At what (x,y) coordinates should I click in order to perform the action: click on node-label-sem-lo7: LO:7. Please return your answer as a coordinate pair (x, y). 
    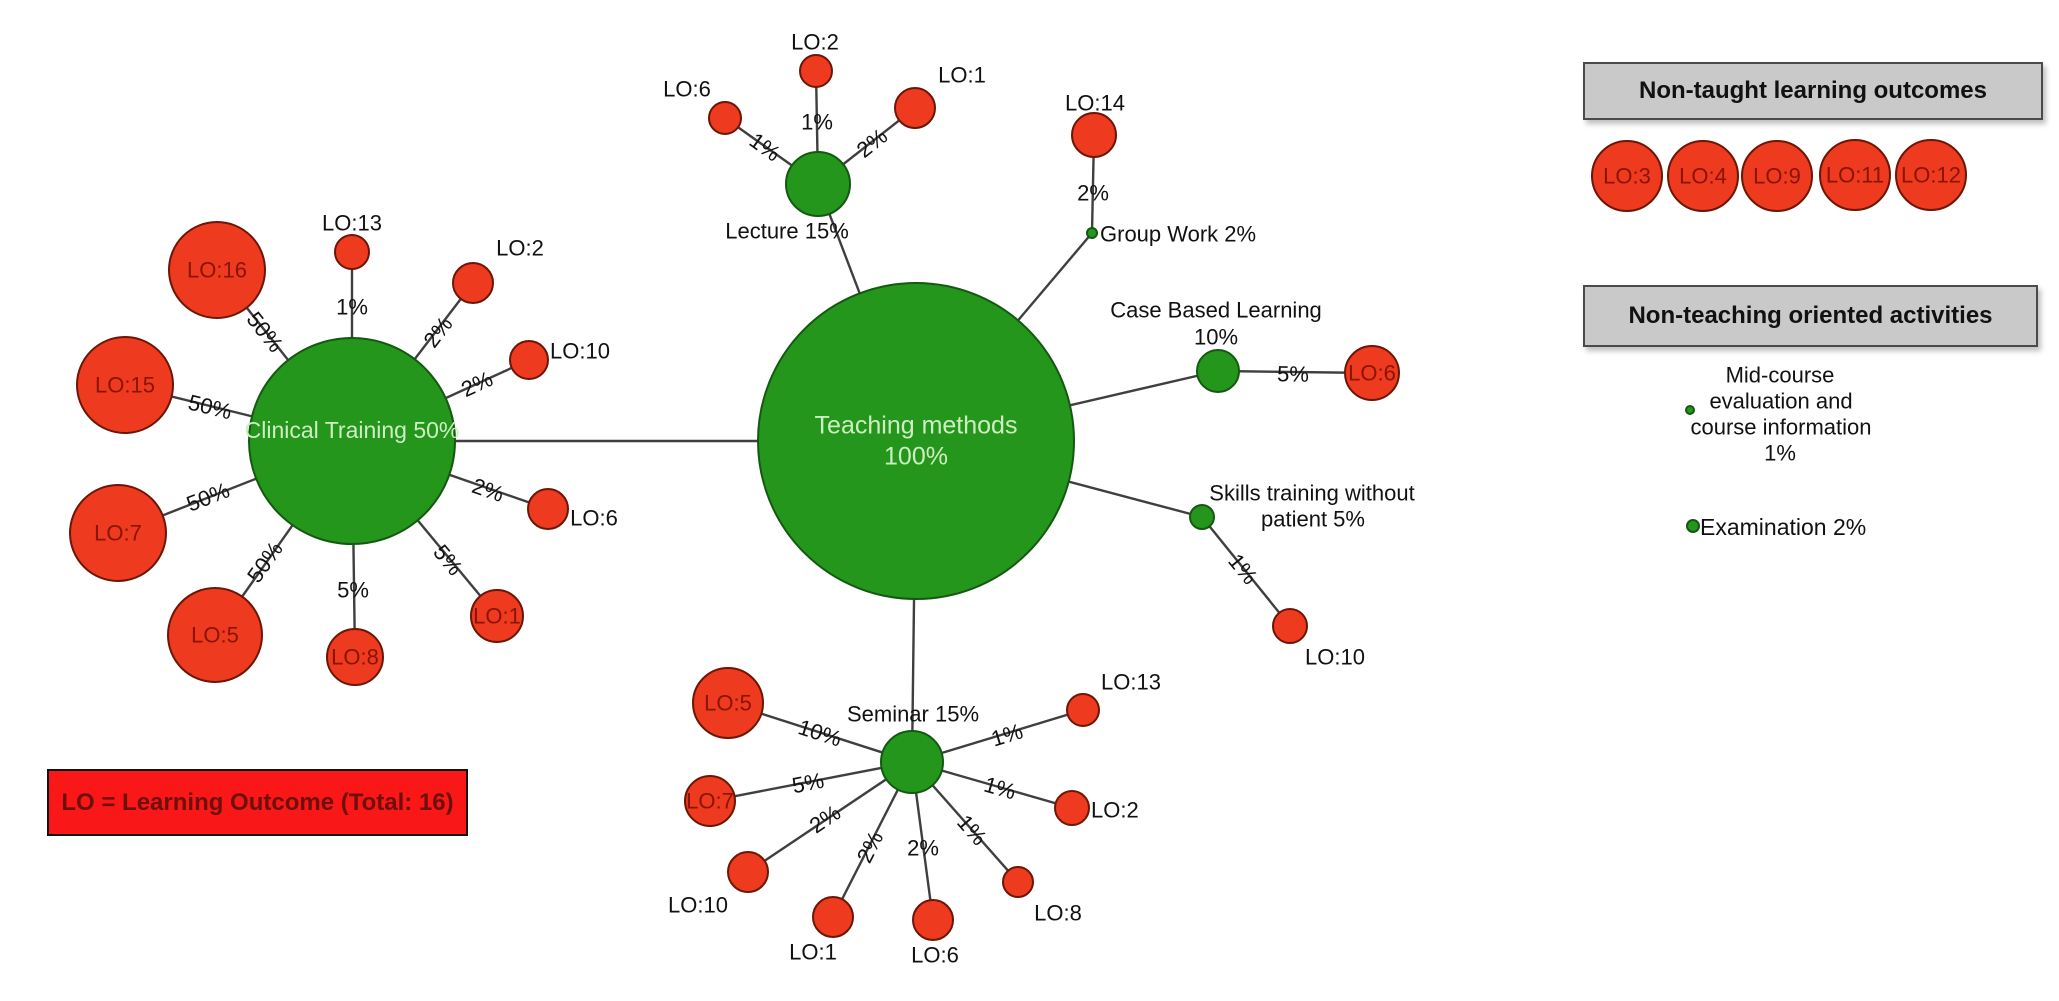
    Looking at the image, I should click on (710, 801).